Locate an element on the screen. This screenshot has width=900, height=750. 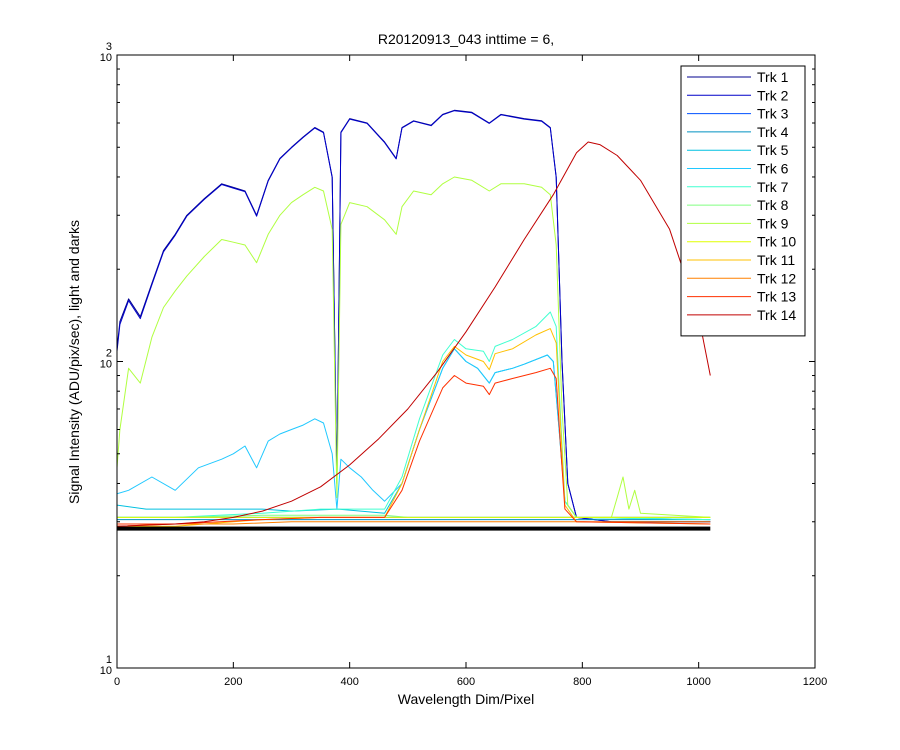
legend-label-9: Trk 9 is located at coordinates (773, 223).